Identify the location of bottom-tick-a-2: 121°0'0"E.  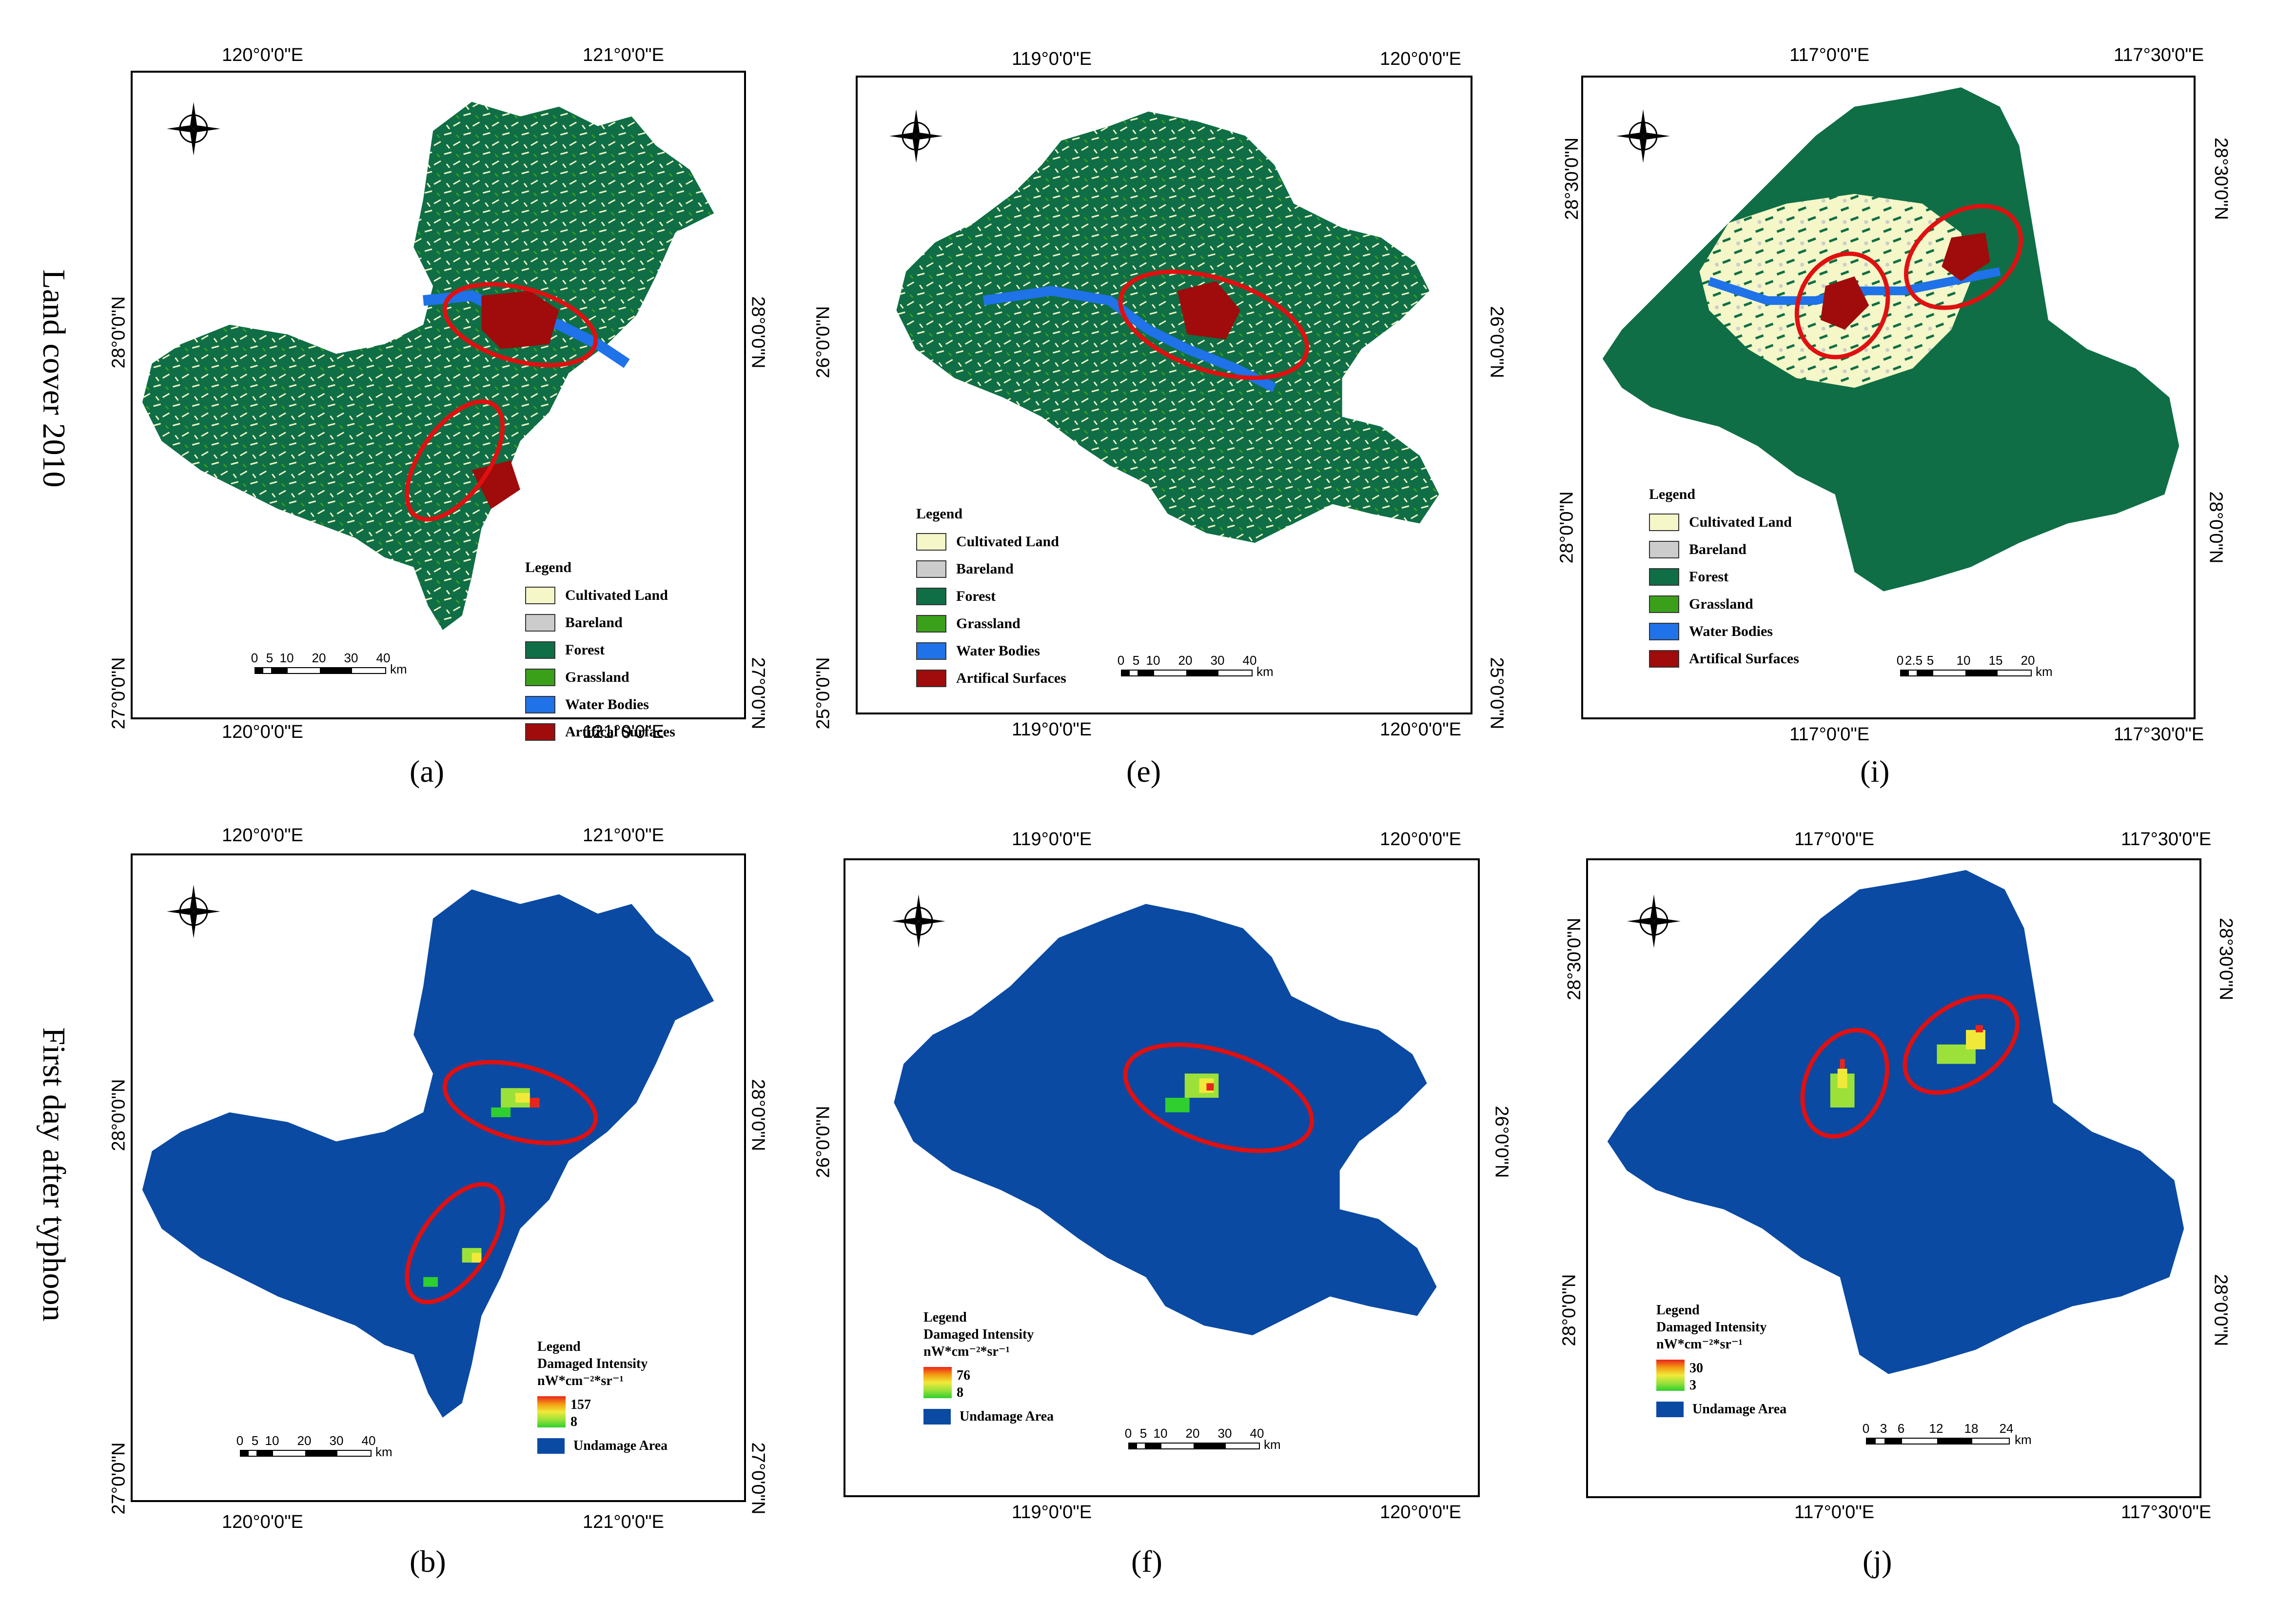
(624, 732).